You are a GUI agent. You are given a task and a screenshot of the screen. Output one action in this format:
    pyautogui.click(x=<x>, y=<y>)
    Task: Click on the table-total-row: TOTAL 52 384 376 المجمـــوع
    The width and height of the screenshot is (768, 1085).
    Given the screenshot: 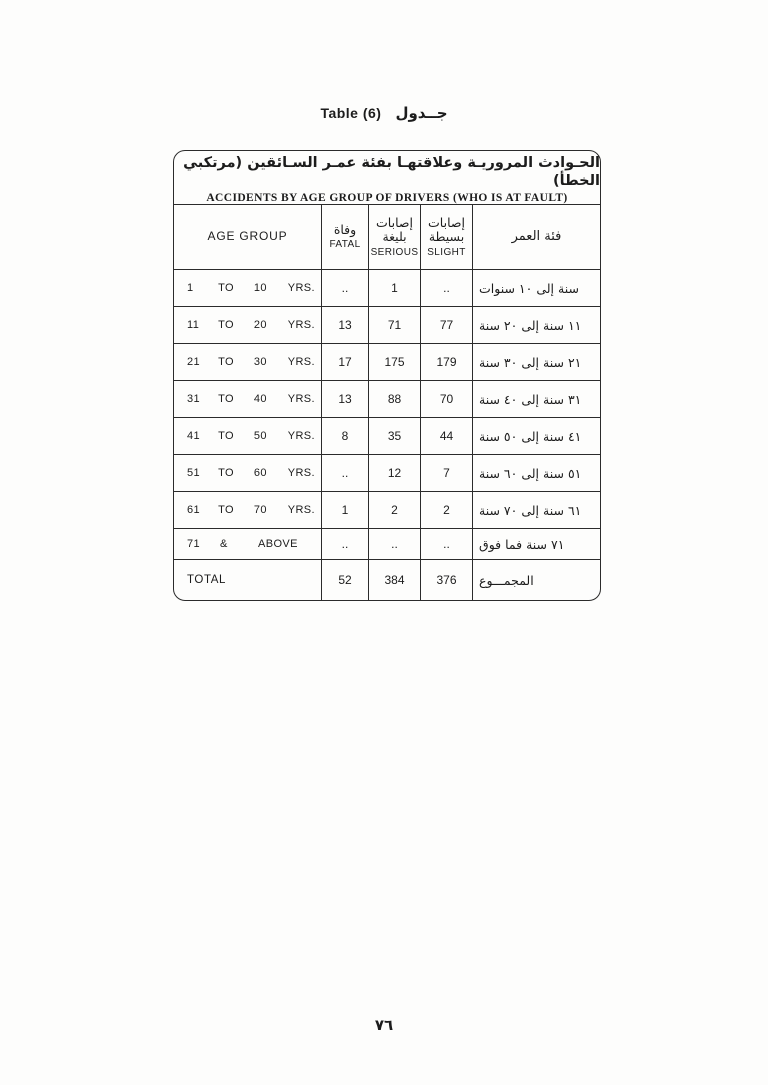 What is the action you would take?
    pyautogui.click(x=387, y=579)
    